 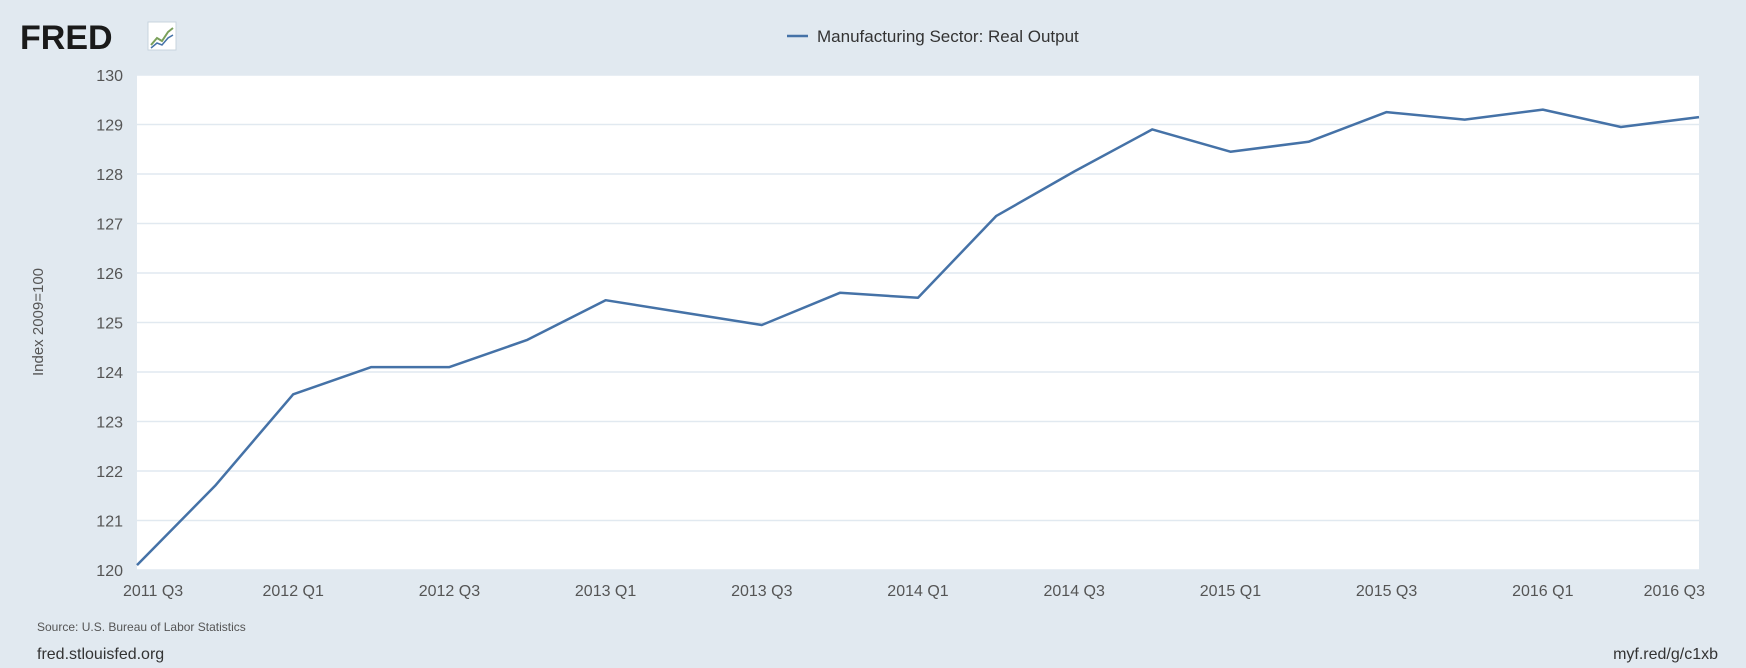 What do you see at coordinates (109, 472) in the screenshot?
I see `y-tick-label: 122` at bounding box center [109, 472].